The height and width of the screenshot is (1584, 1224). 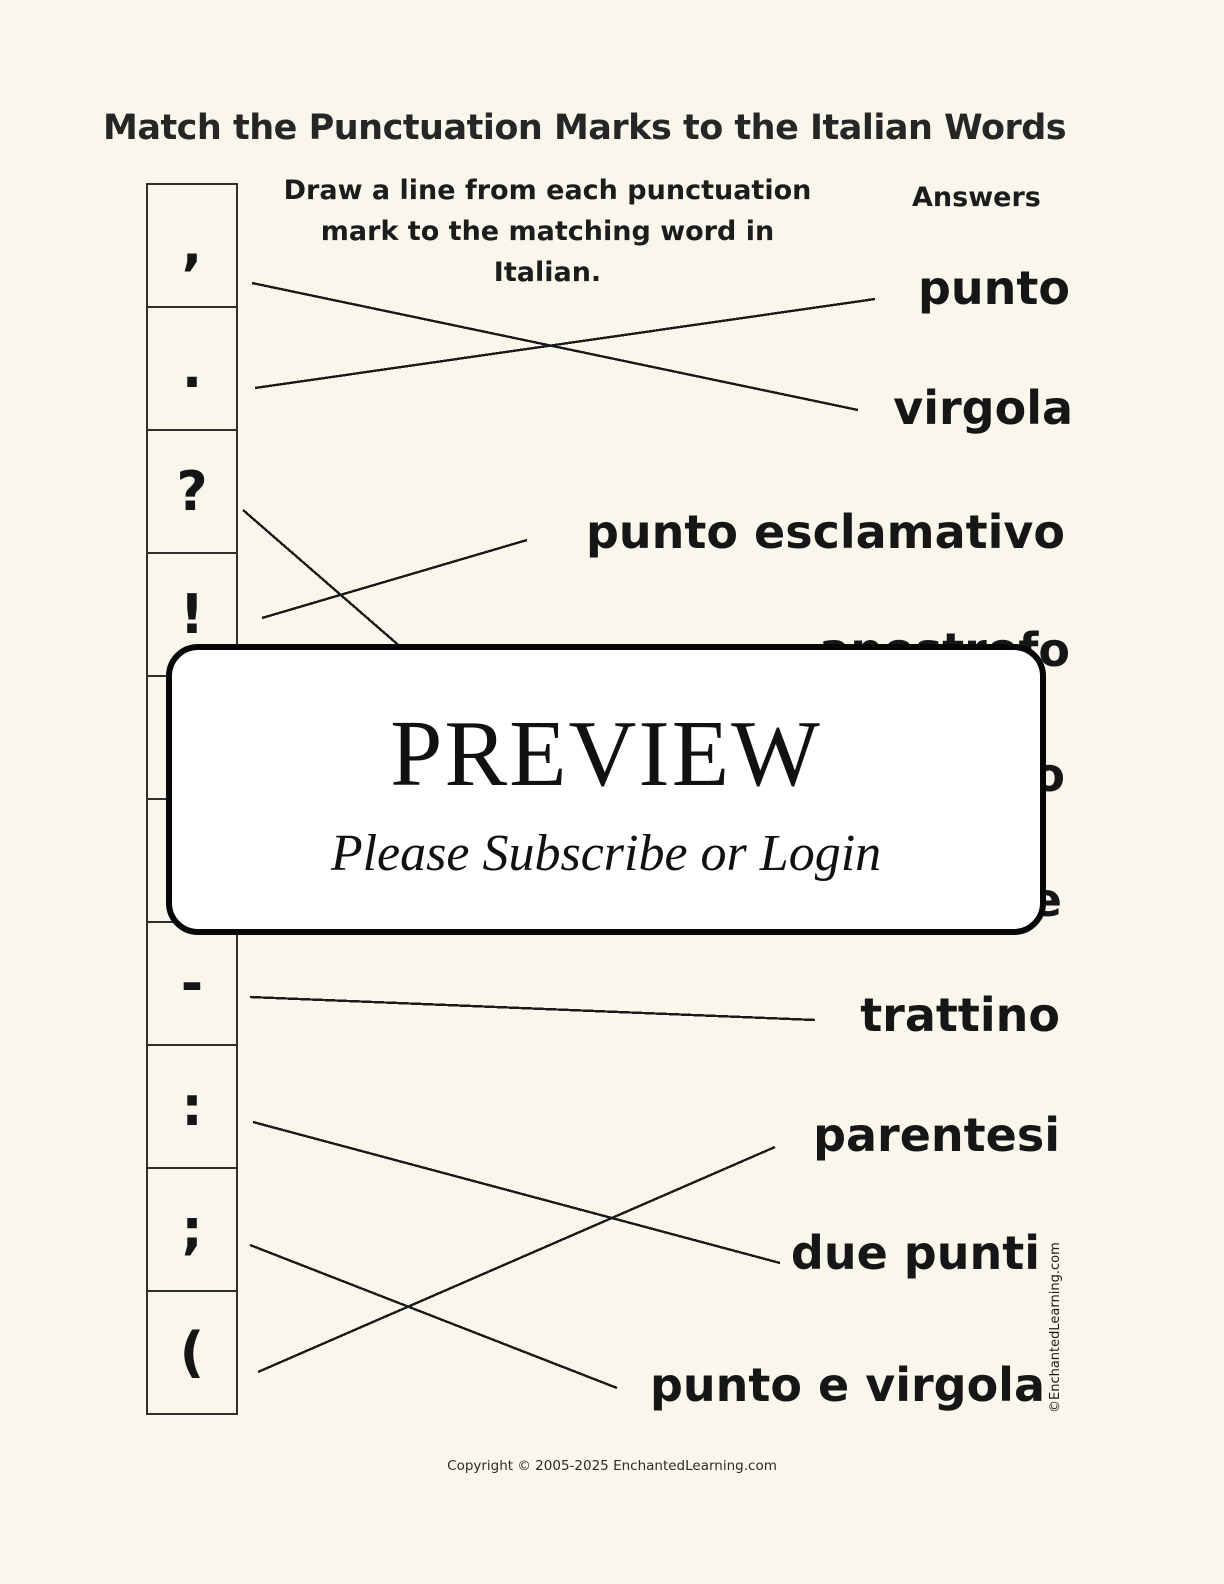 I want to click on italian-word-trattino: trattino, so click(x=960, y=1015).